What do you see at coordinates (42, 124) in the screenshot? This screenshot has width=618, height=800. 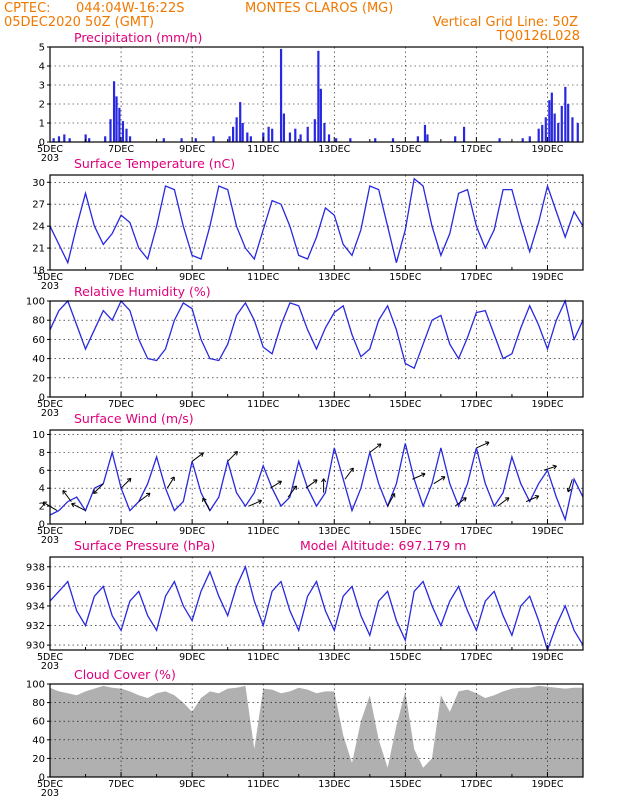 I see `y-tick-label: 1` at bounding box center [42, 124].